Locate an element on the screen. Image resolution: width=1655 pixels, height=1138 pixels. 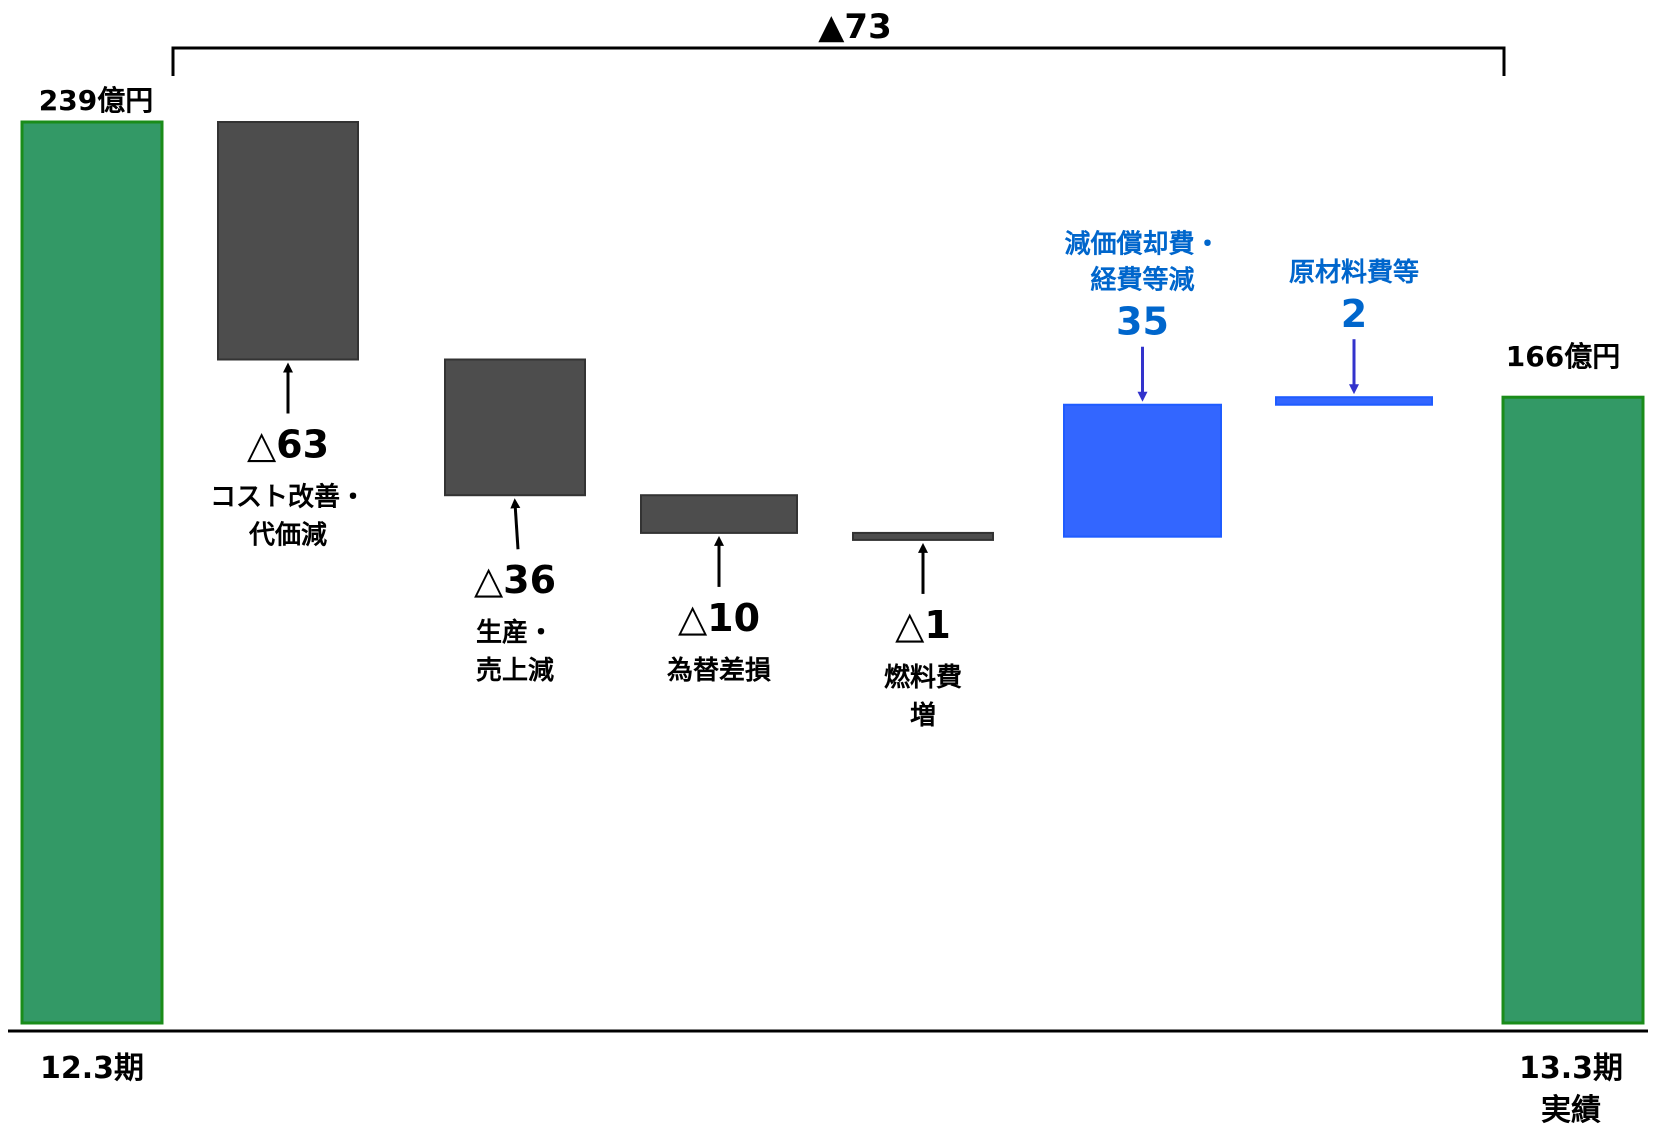
category-label-step-1: 代価減 is located at coordinates (287, 536).